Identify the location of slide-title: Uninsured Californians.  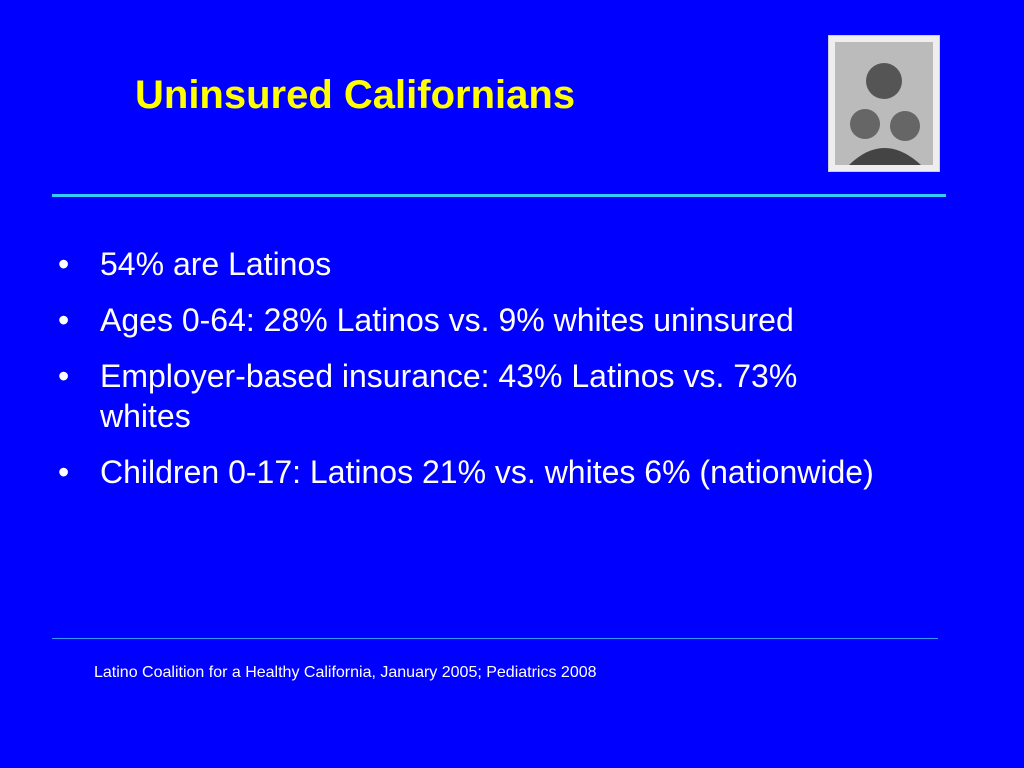
(355, 95).